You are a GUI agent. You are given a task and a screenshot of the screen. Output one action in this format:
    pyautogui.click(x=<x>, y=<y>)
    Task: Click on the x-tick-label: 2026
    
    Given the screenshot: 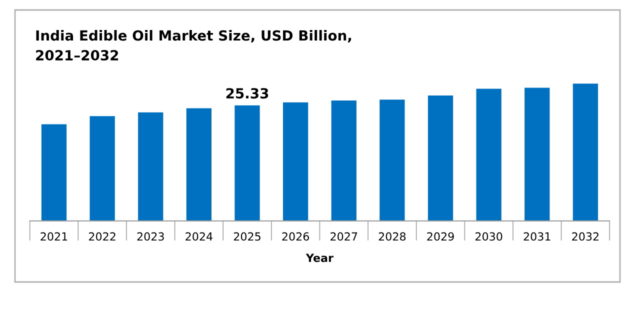 What is the action you would take?
    pyautogui.click(x=296, y=236)
    